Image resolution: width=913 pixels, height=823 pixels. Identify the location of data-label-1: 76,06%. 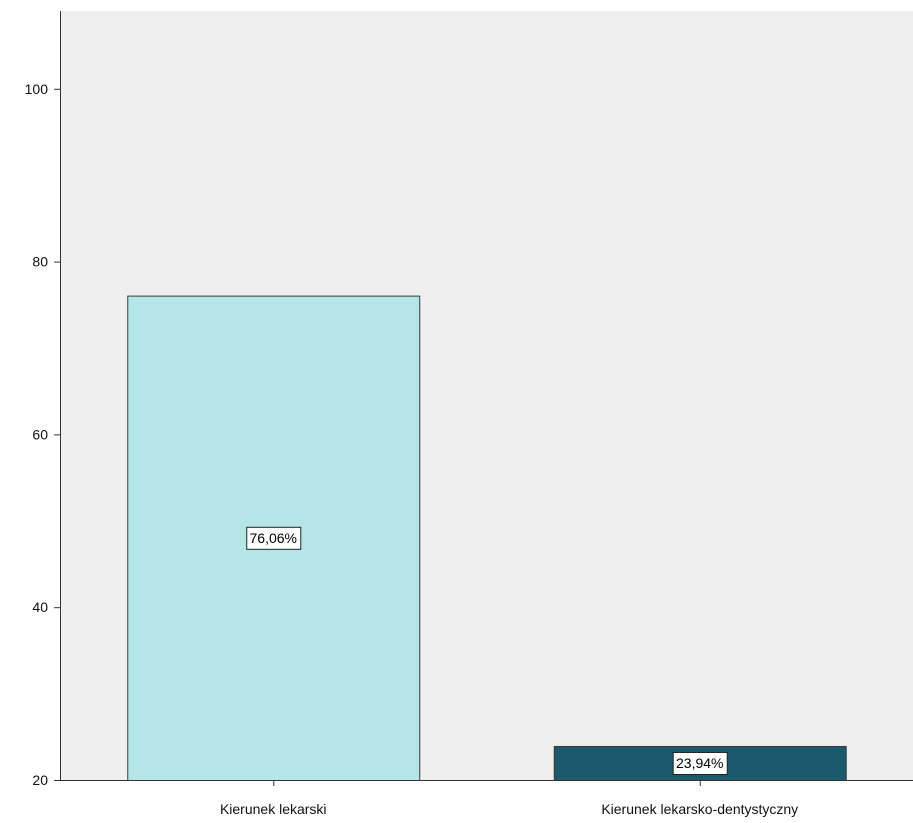
(273, 538).